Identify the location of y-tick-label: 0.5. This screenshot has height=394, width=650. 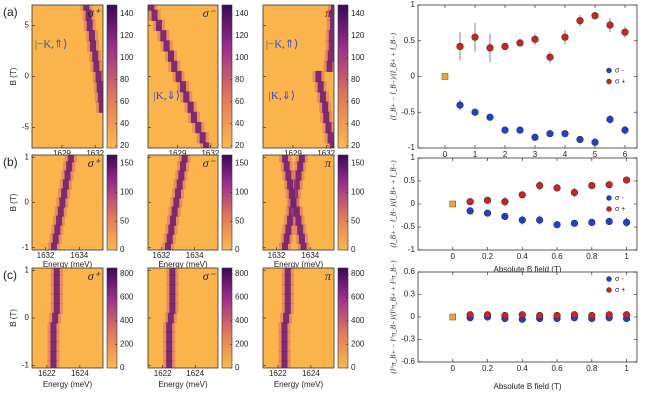
(410, 40).